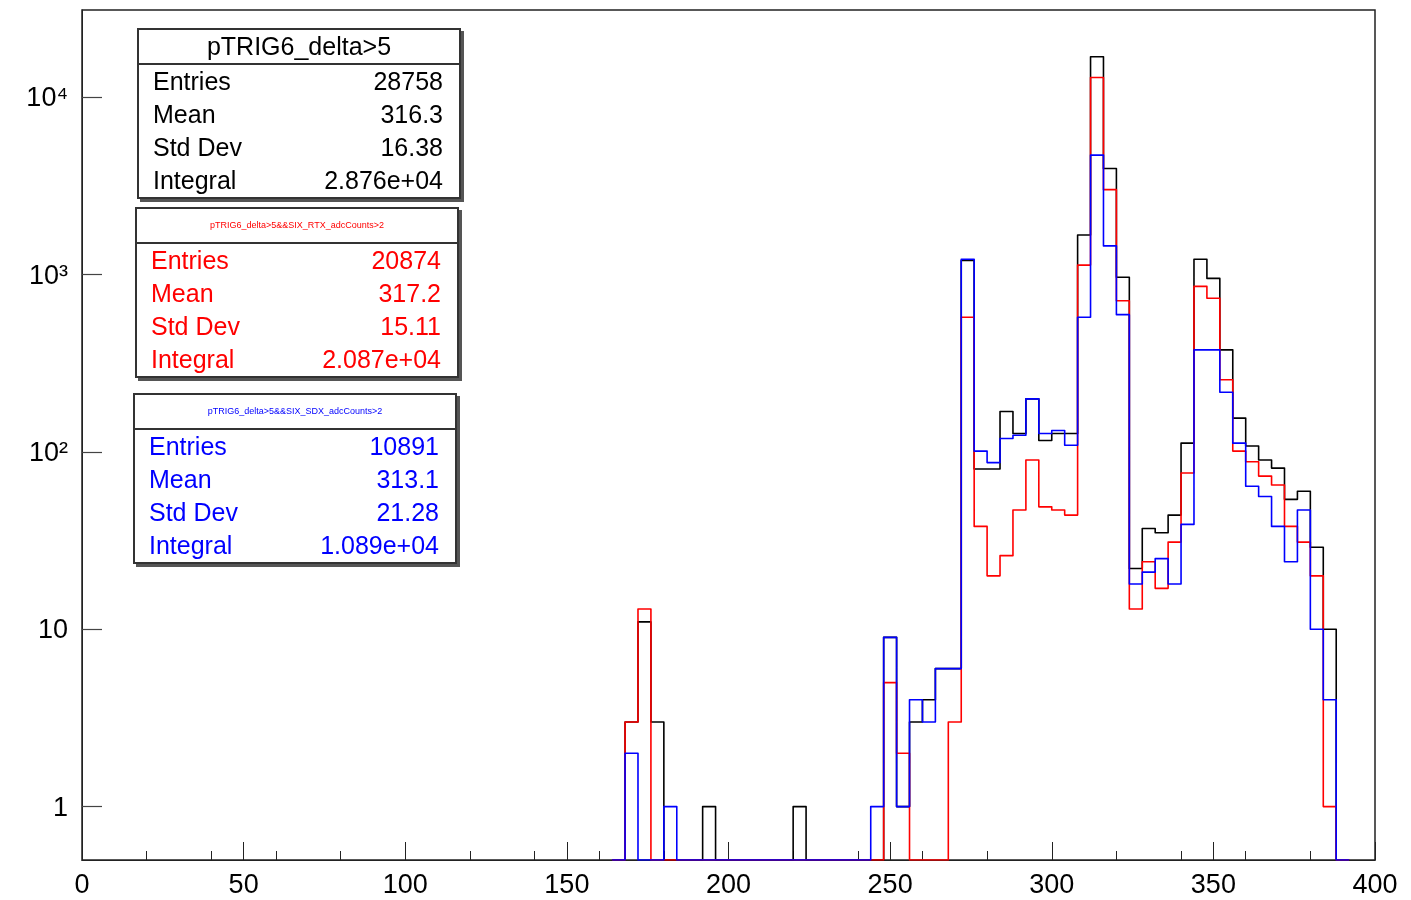 The height and width of the screenshot is (900, 1411). What do you see at coordinates (52, 629) in the screenshot?
I see `y-tick-label: 10` at bounding box center [52, 629].